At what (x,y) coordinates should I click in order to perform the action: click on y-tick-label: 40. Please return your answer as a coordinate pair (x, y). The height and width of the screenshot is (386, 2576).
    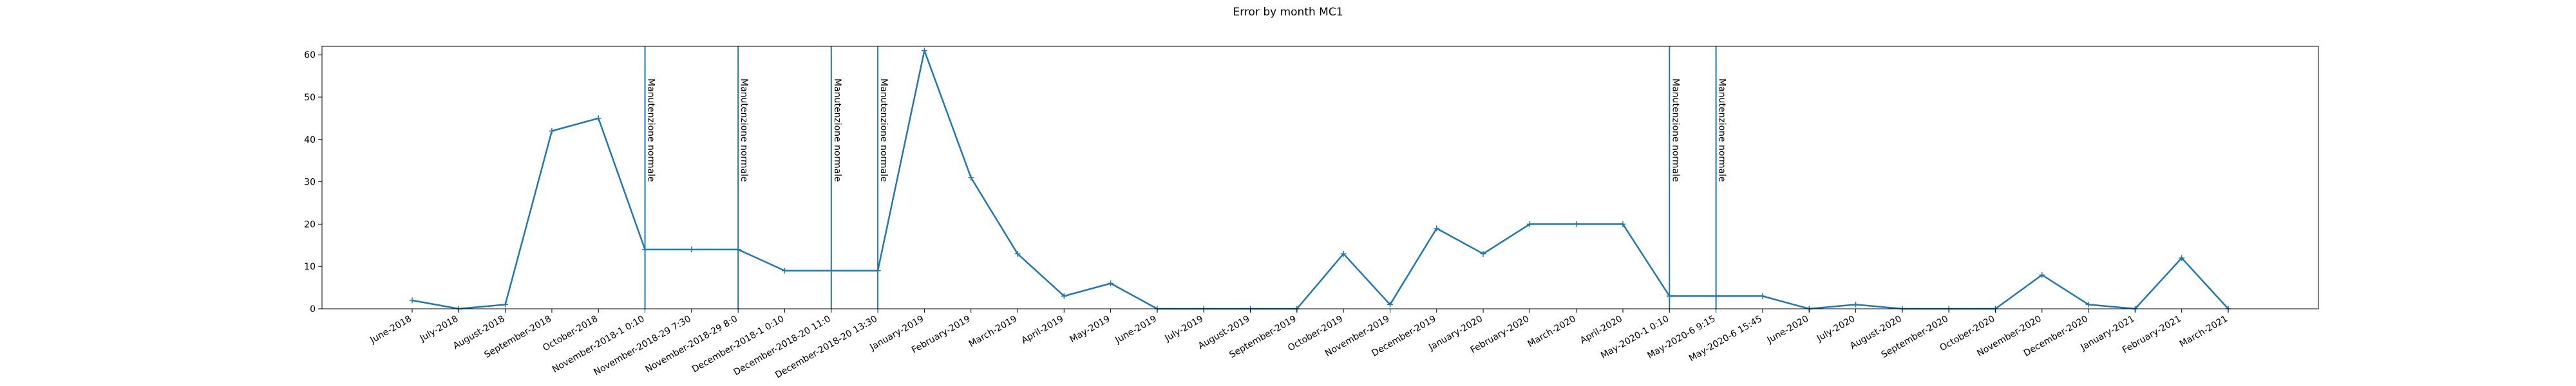
    Looking at the image, I should click on (310, 140).